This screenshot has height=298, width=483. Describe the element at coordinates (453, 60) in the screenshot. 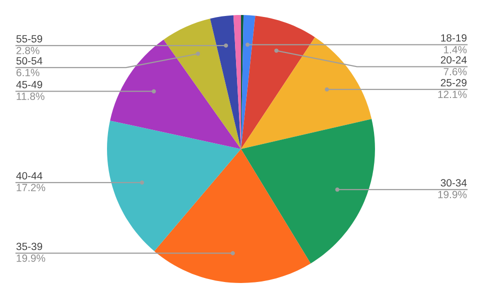

I see `slice-label: 20-24` at that location.